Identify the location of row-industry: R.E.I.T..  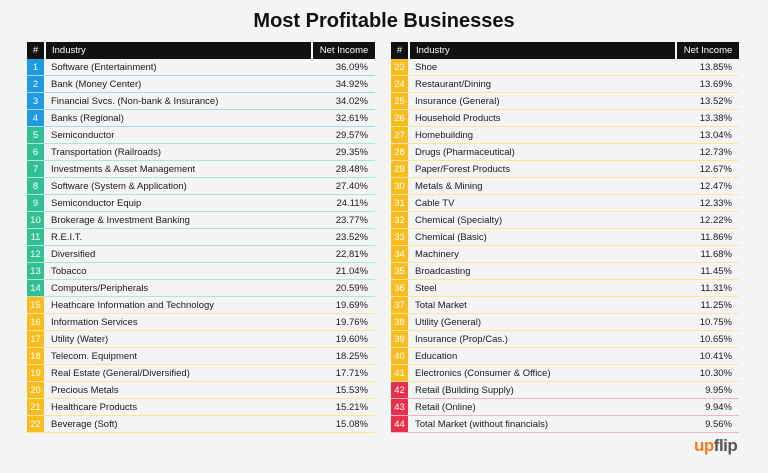
(67, 237).